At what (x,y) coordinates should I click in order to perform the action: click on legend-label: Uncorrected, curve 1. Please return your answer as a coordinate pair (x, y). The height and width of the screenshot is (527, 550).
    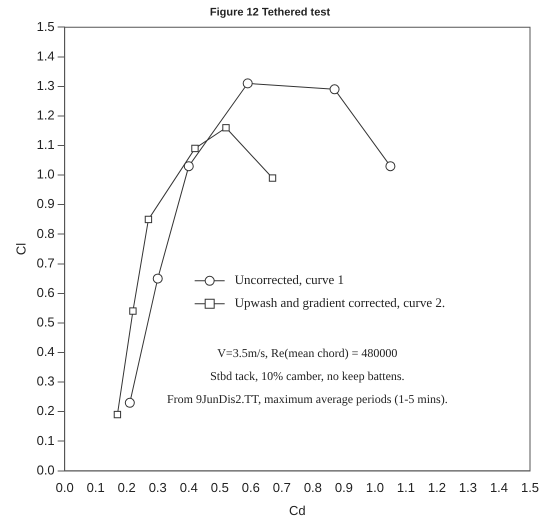
    Looking at the image, I should click on (289, 280).